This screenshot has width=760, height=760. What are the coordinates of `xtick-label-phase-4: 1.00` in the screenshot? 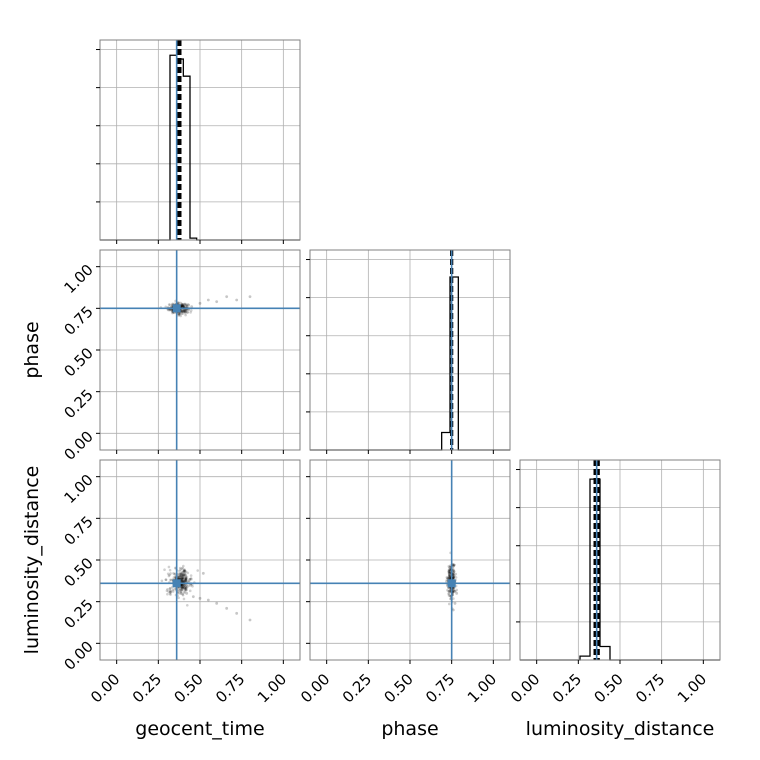 It's located at (482, 688).